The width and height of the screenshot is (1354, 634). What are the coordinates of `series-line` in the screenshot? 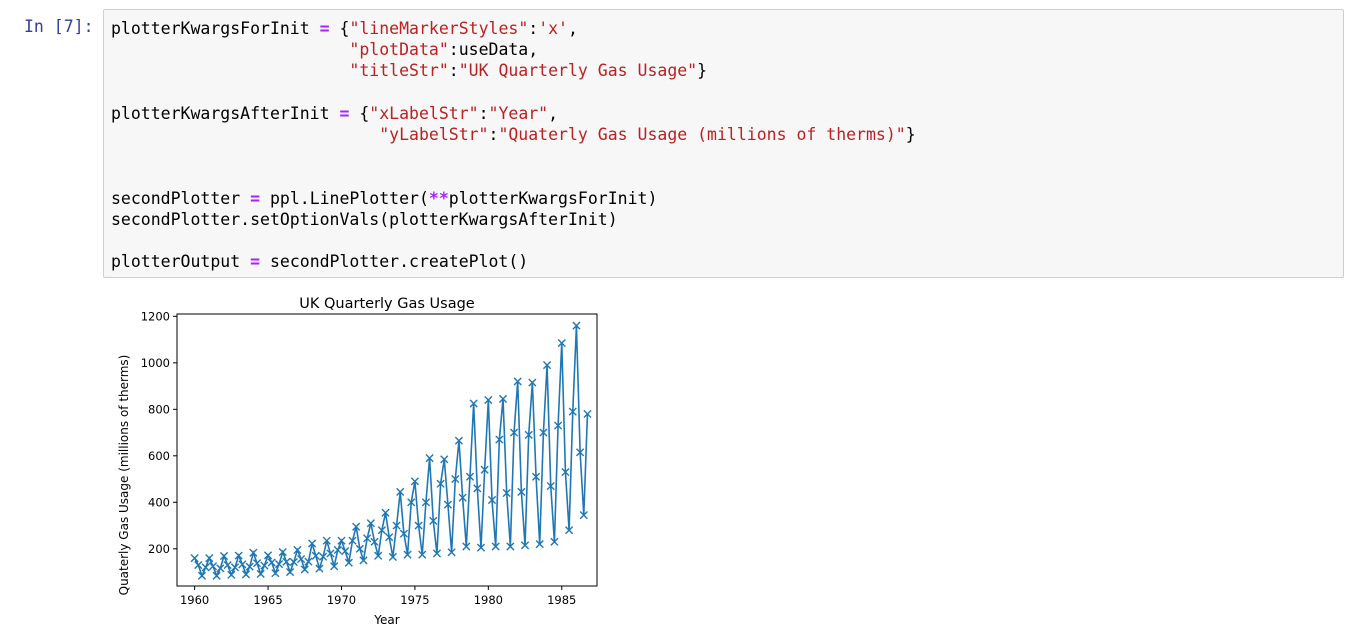 It's located at (391, 451).